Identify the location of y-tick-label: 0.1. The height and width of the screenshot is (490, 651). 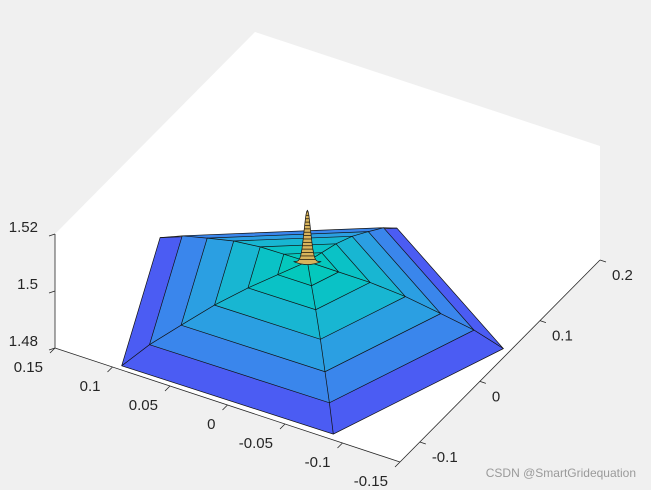
(562, 336).